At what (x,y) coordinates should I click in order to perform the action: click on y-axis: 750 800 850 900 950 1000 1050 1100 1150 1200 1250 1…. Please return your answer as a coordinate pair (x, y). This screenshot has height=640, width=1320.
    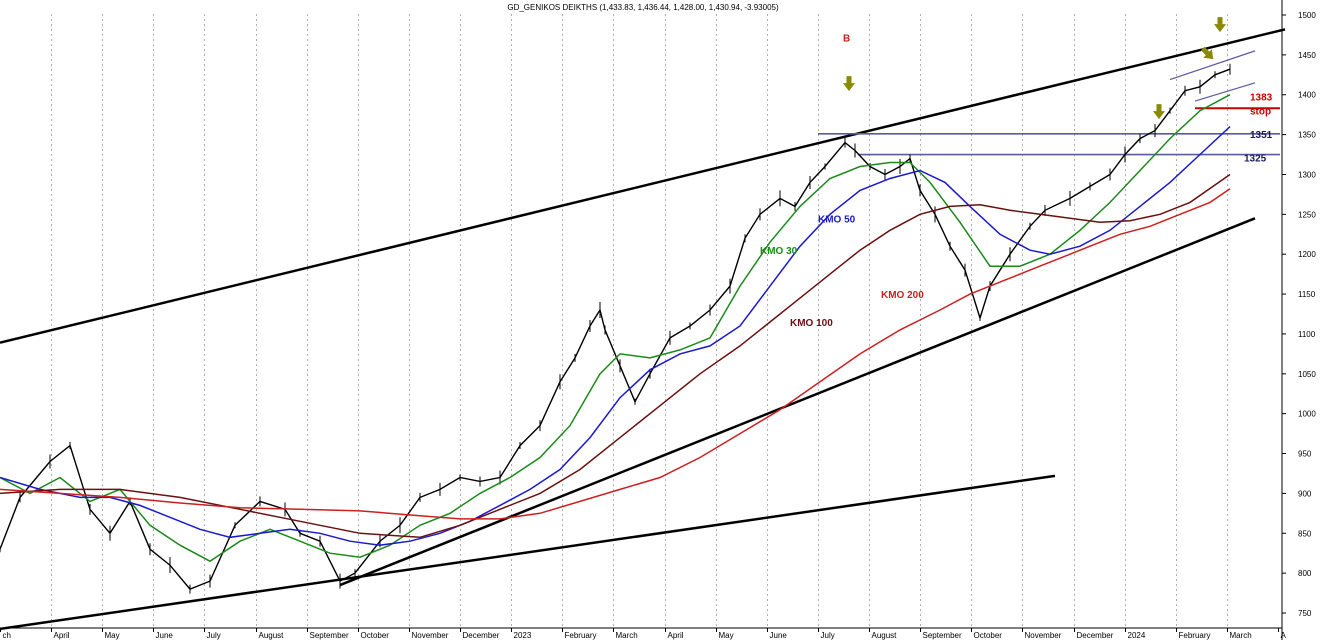
    Looking at the image, I should click on (1299, 314).